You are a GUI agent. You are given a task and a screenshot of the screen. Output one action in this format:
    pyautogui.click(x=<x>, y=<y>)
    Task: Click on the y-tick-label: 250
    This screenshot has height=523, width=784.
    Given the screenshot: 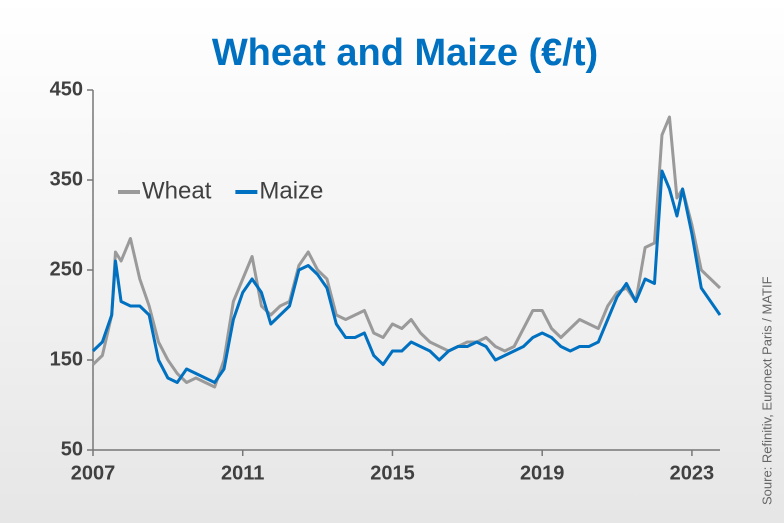 What is the action you would take?
    pyautogui.click(x=66, y=269)
    